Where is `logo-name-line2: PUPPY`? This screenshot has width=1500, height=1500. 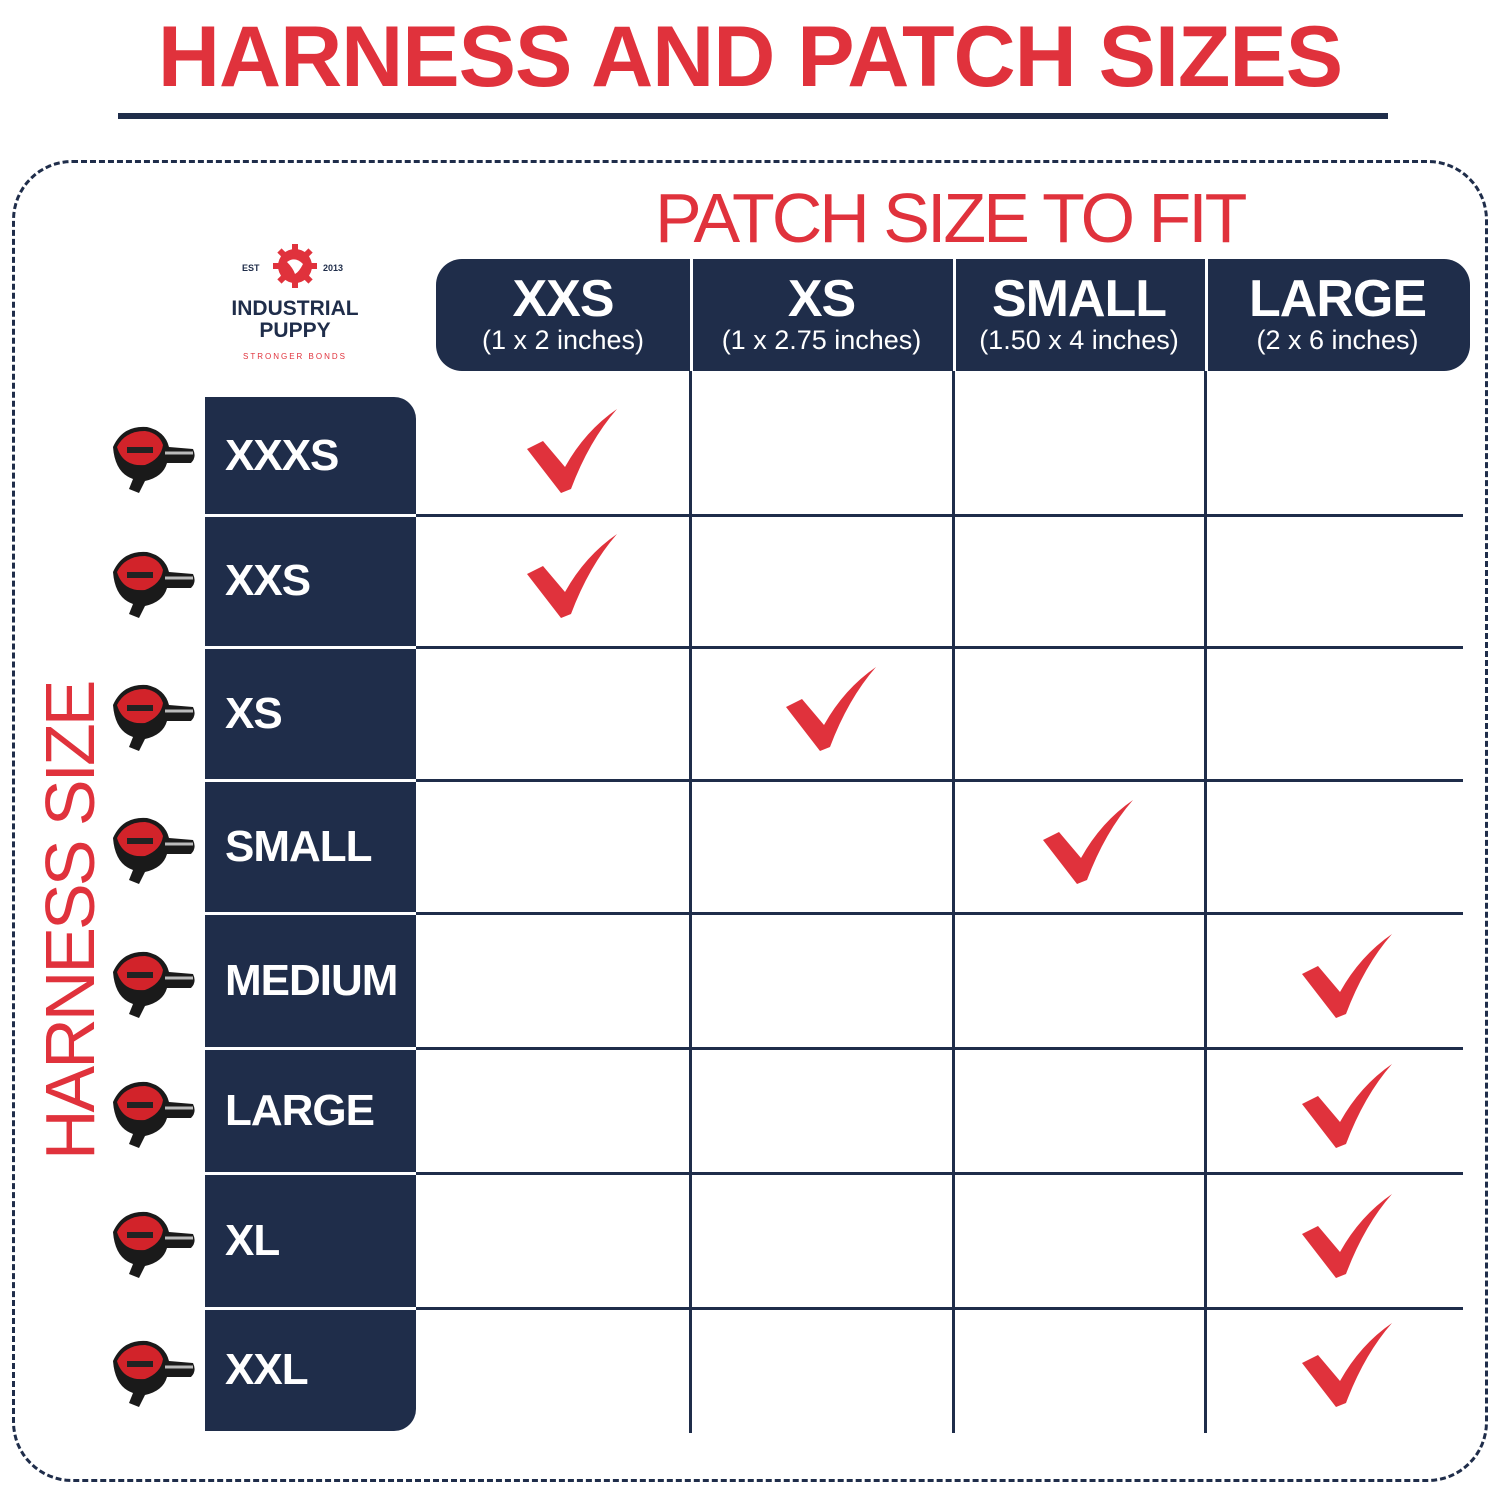 logo-name-line2: PUPPY is located at coordinates (295, 330).